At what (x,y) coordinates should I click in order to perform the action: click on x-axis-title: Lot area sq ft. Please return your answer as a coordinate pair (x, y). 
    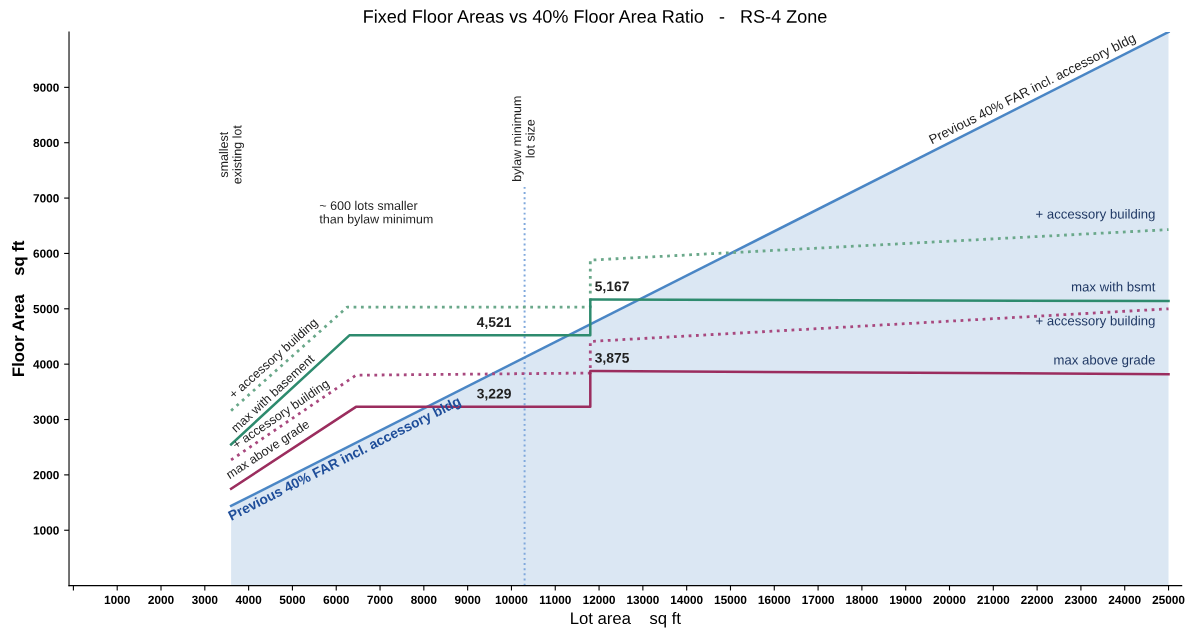
    Looking at the image, I should click on (626, 619).